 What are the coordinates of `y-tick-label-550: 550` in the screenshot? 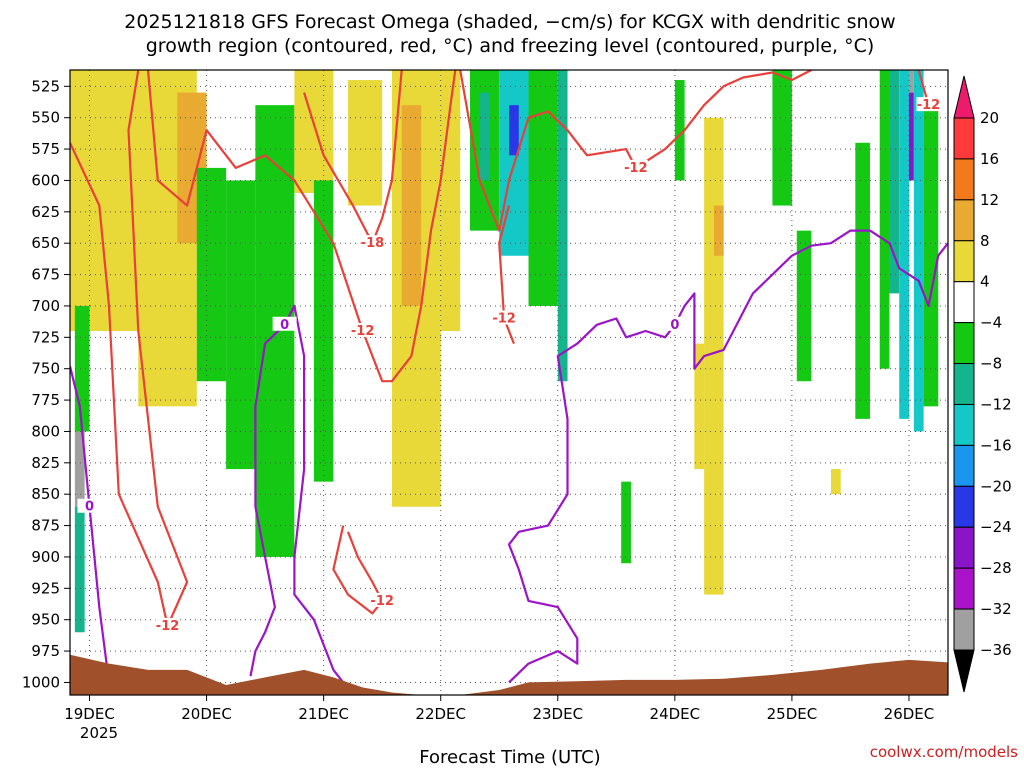 It's located at (45, 118).